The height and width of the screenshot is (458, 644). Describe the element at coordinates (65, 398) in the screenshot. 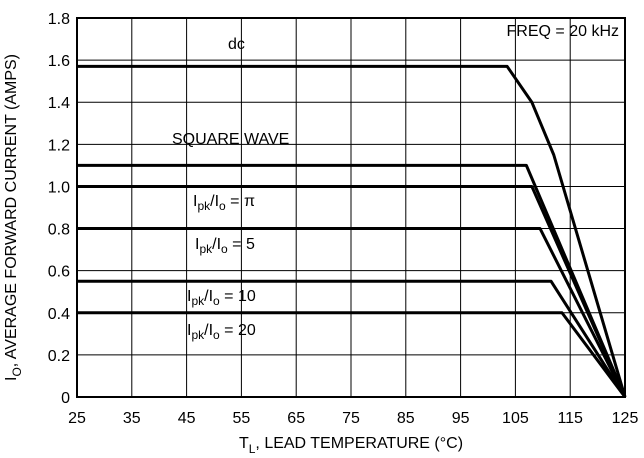

I see `y-tick-label: 0` at that location.